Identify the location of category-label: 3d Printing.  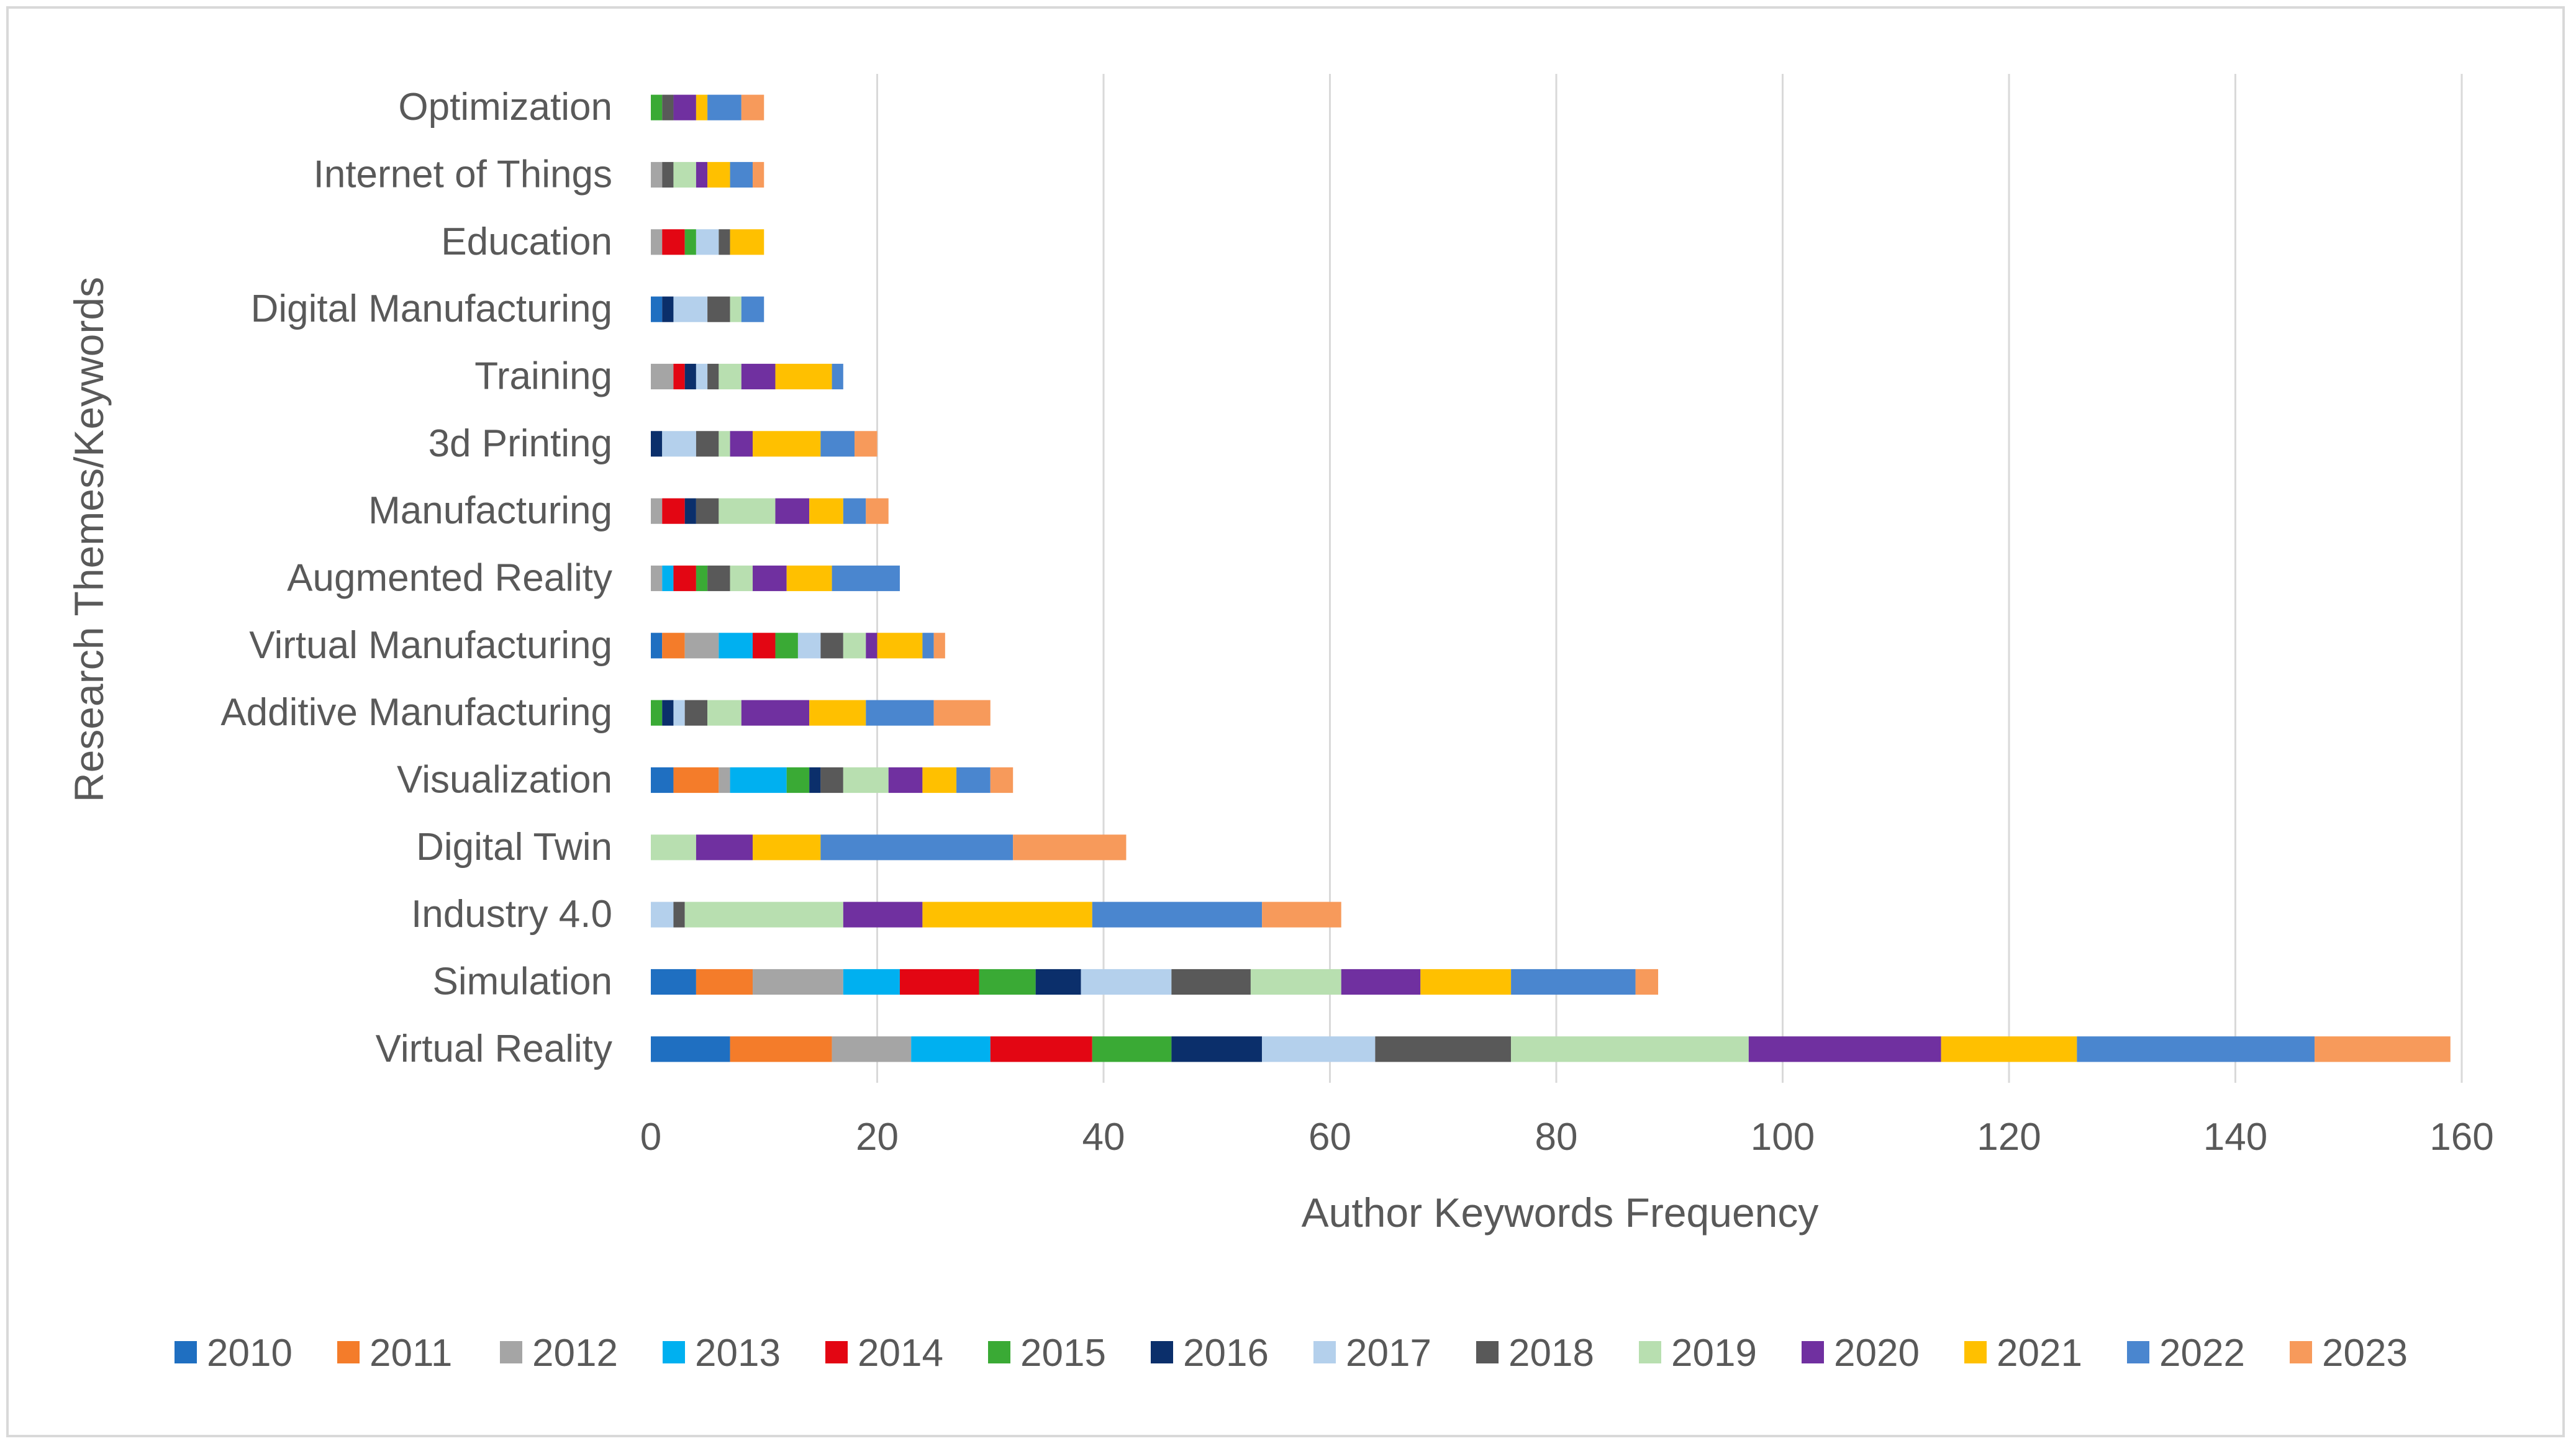
(520, 443).